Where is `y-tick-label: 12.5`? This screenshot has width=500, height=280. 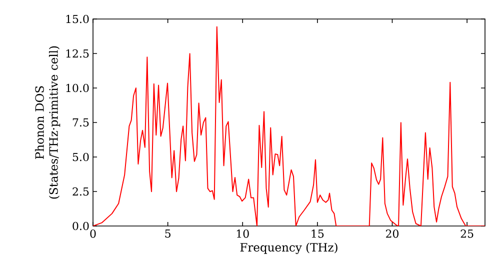
y-tick-label: 12.5 is located at coordinates (77, 53).